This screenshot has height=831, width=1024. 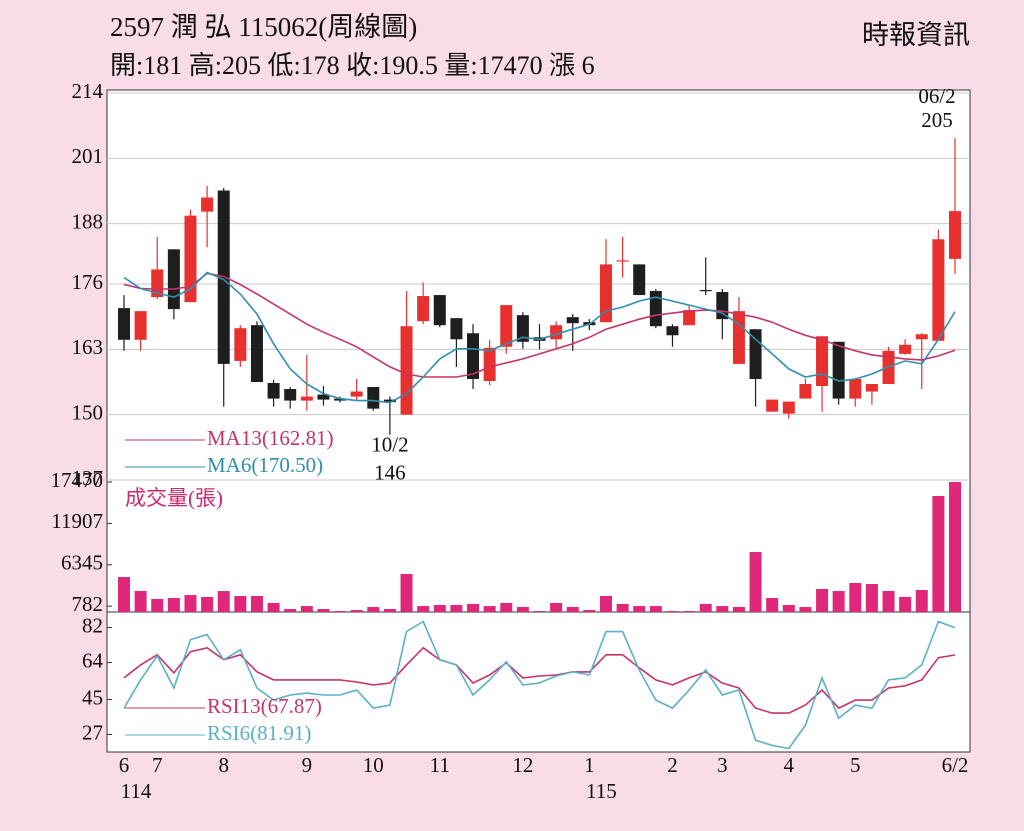 What do you see at coordinates (270, 438) in the screenshot?
I see `legend-label: MA13(162.81)` at bounding box center [270, 438].